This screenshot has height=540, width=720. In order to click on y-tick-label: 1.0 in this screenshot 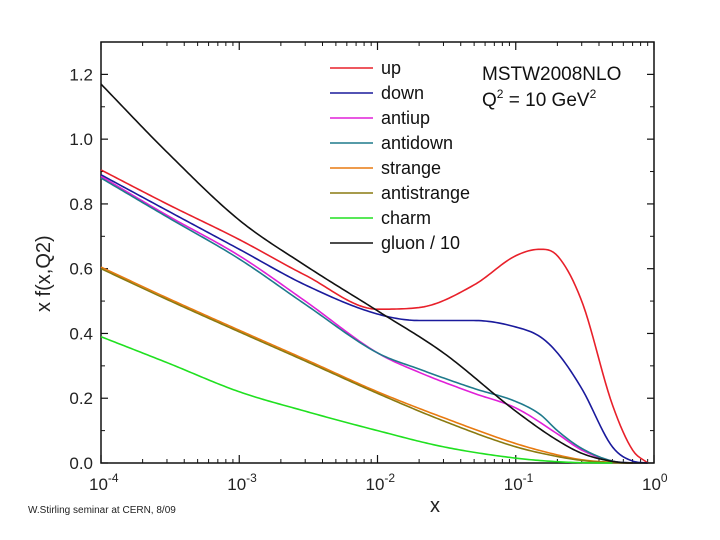, I will do `click(81, 139)`.